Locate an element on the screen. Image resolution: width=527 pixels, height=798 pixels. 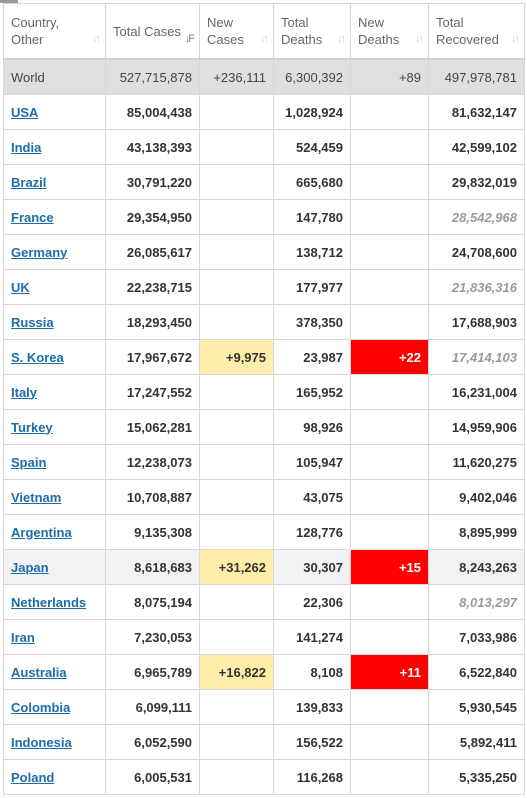
total-cases-cell: 8,618,683 is located at coordinates (152, 567).